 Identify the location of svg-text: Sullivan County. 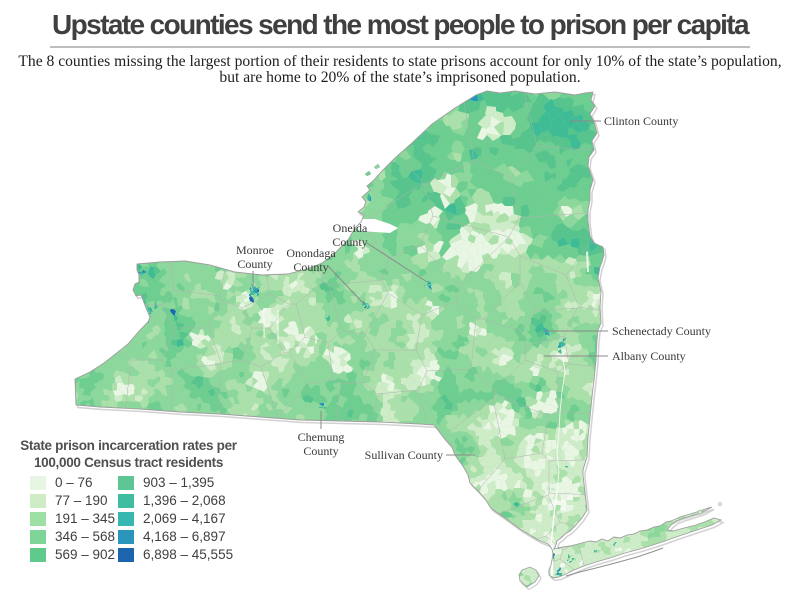
(404, 455).